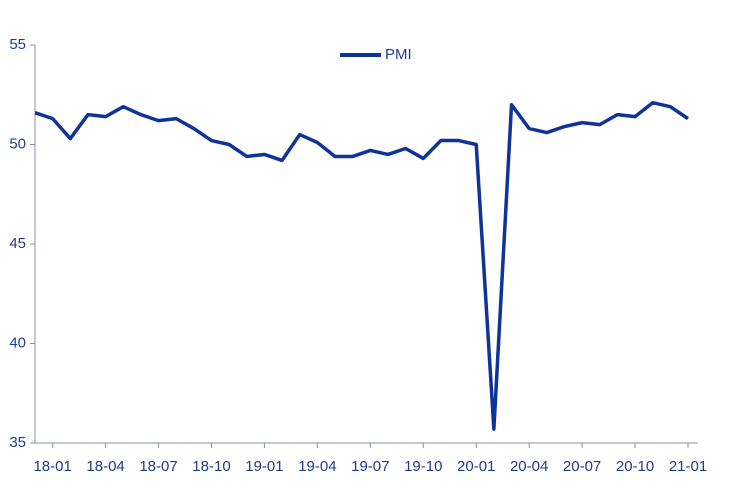 Image resolution: width=750 pixels, height=500 pixels. Describe the element at coordinates (398, 54) in the screenshot. I see `legend-label: PMI` at that location.